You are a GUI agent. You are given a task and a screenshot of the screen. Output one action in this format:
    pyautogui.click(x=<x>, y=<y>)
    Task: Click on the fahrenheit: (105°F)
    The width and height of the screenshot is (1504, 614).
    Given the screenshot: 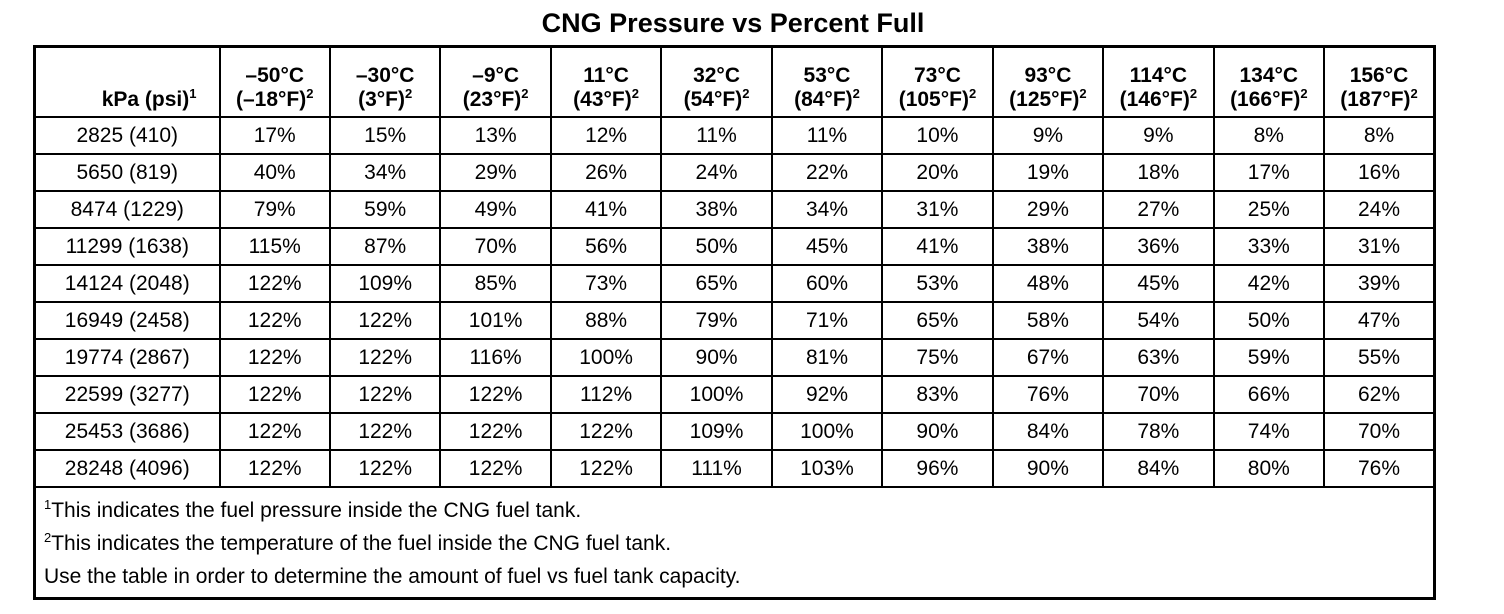 What is the action you would take?
    pyautogui.click(x=933, y=99)
    